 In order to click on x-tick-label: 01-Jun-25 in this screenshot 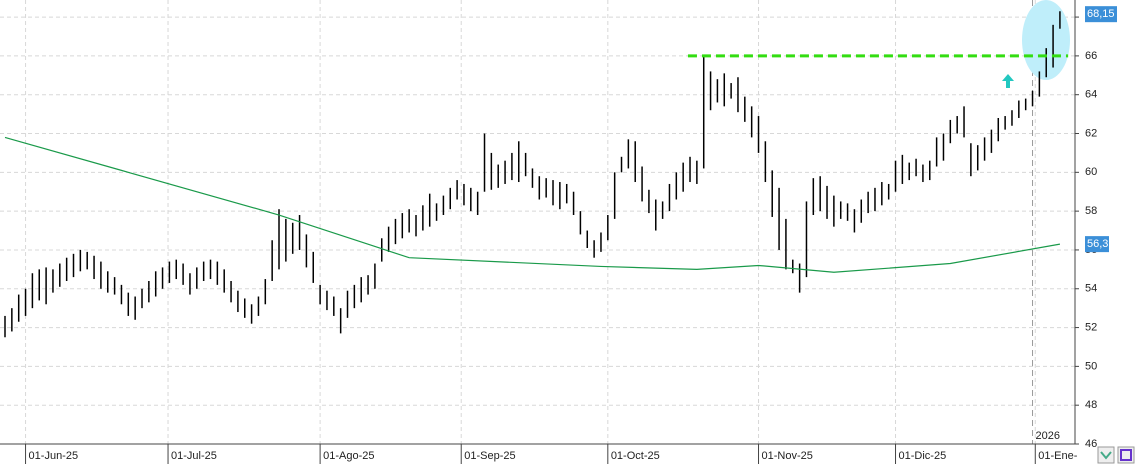, I will do `click(54, 456)`.